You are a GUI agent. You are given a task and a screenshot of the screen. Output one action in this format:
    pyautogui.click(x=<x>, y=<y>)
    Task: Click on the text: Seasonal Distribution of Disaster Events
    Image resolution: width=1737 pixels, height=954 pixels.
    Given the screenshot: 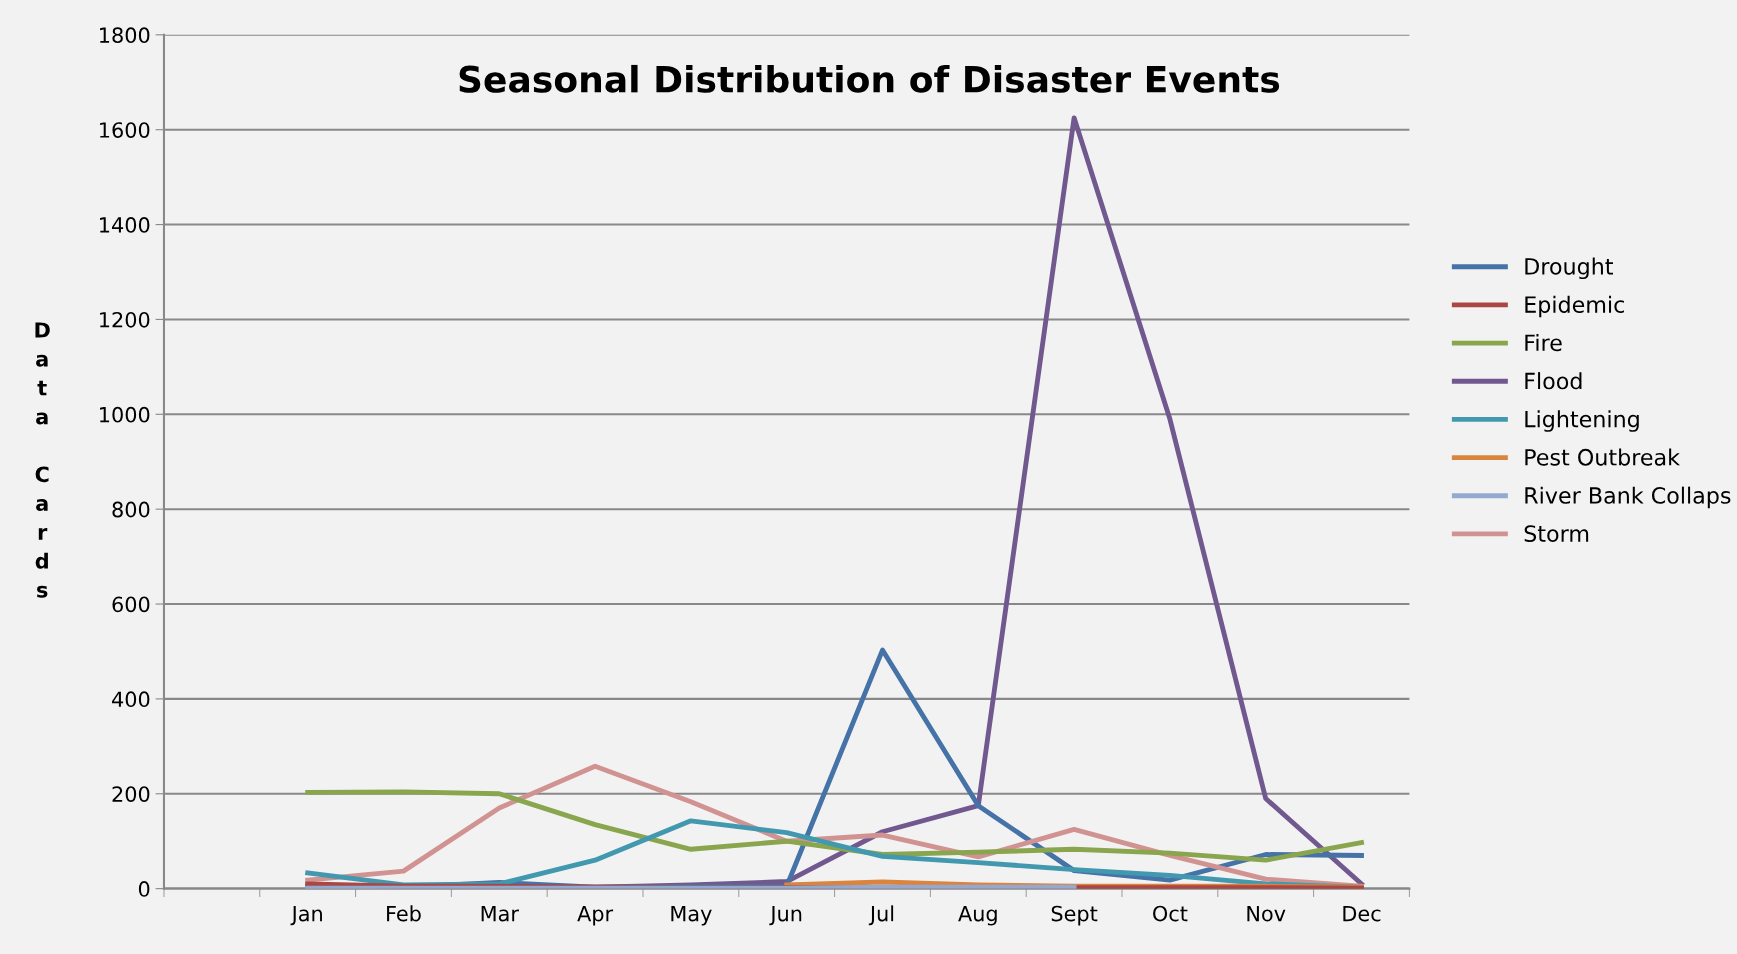 What is the action you would take?
    pyautogui.click(x=869, y=78)
    